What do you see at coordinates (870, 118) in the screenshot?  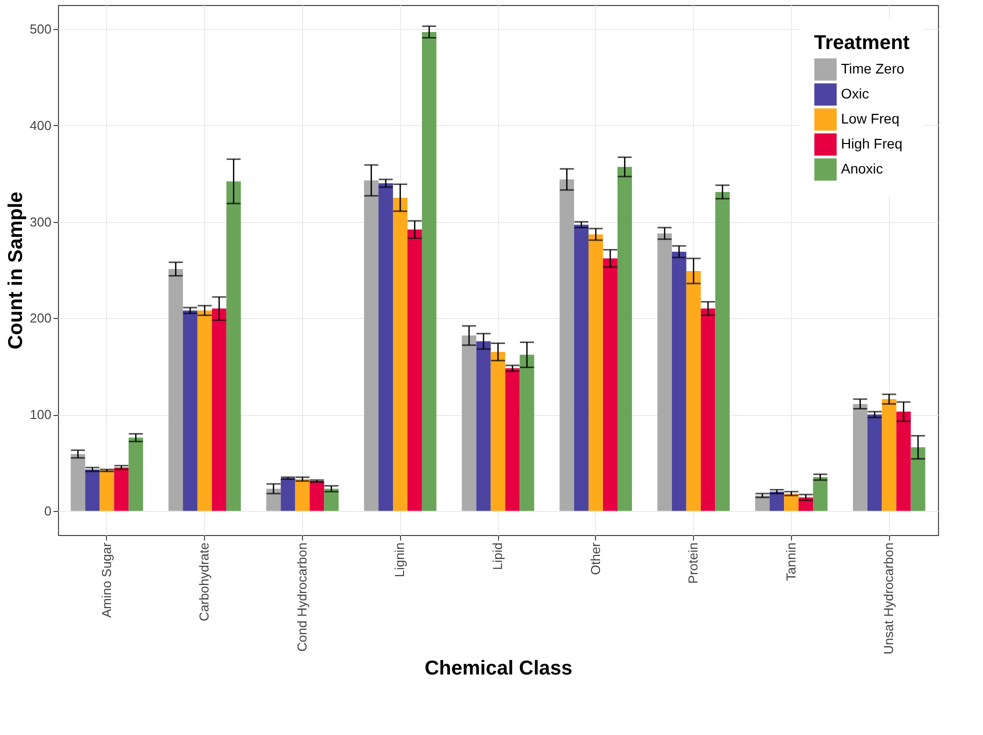 I see `legend-label: Low Freq` at bounding box center [870, 118].